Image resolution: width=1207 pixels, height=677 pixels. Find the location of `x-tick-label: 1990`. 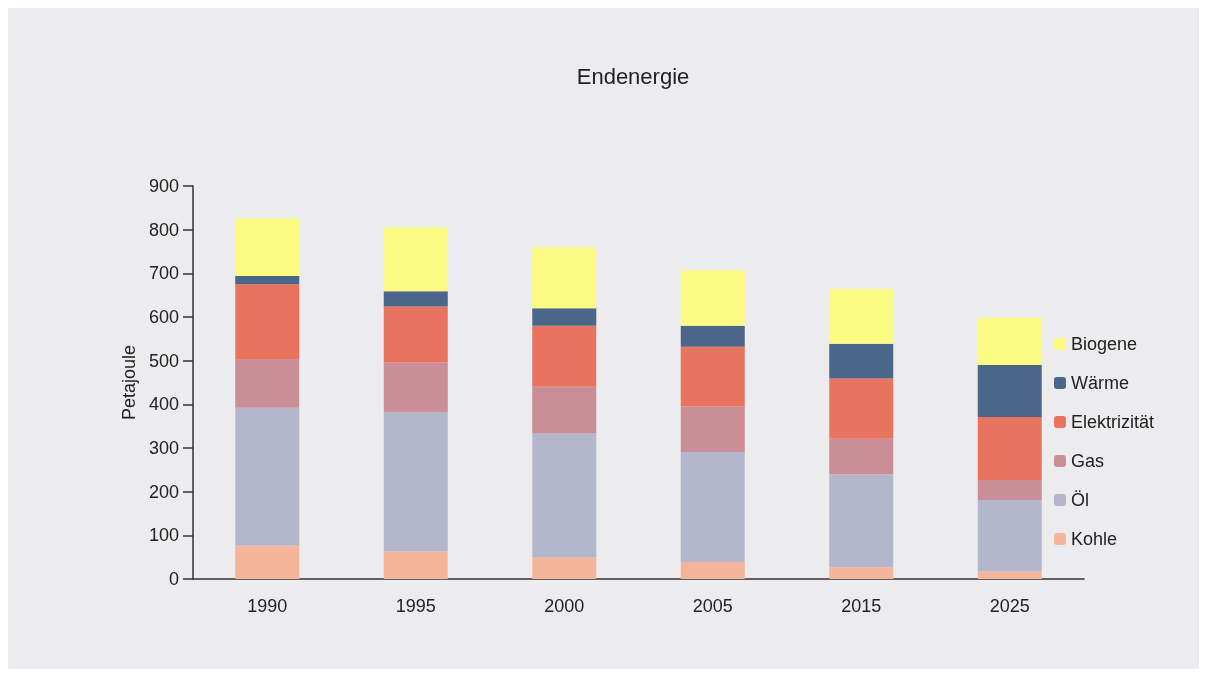

x-tick-label: 1990 is located at coordinates (267, 606).